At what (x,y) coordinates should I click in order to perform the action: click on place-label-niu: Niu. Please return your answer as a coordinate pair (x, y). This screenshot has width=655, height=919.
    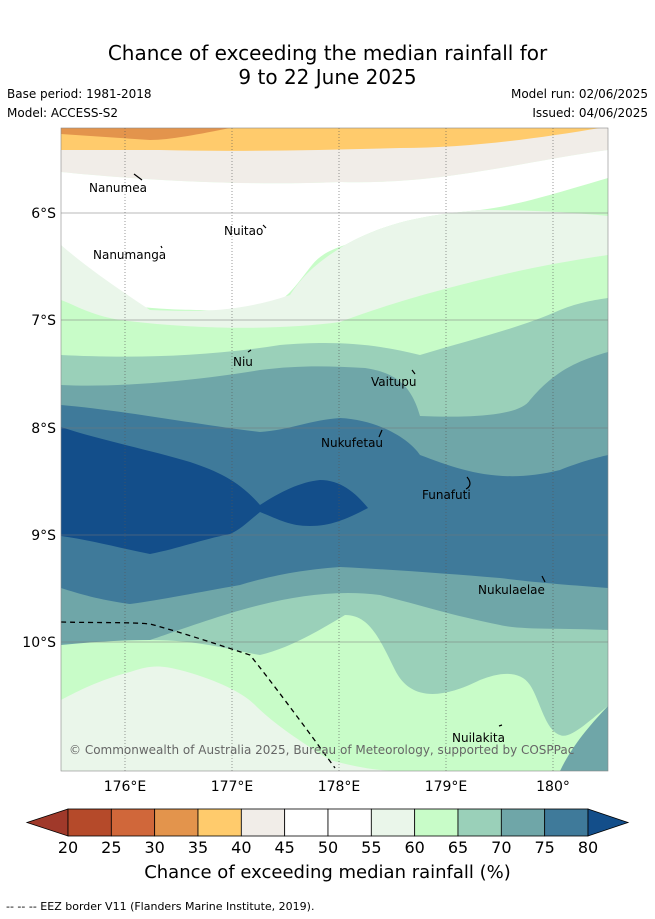
    Looking at the image, I should click on (243, 362).